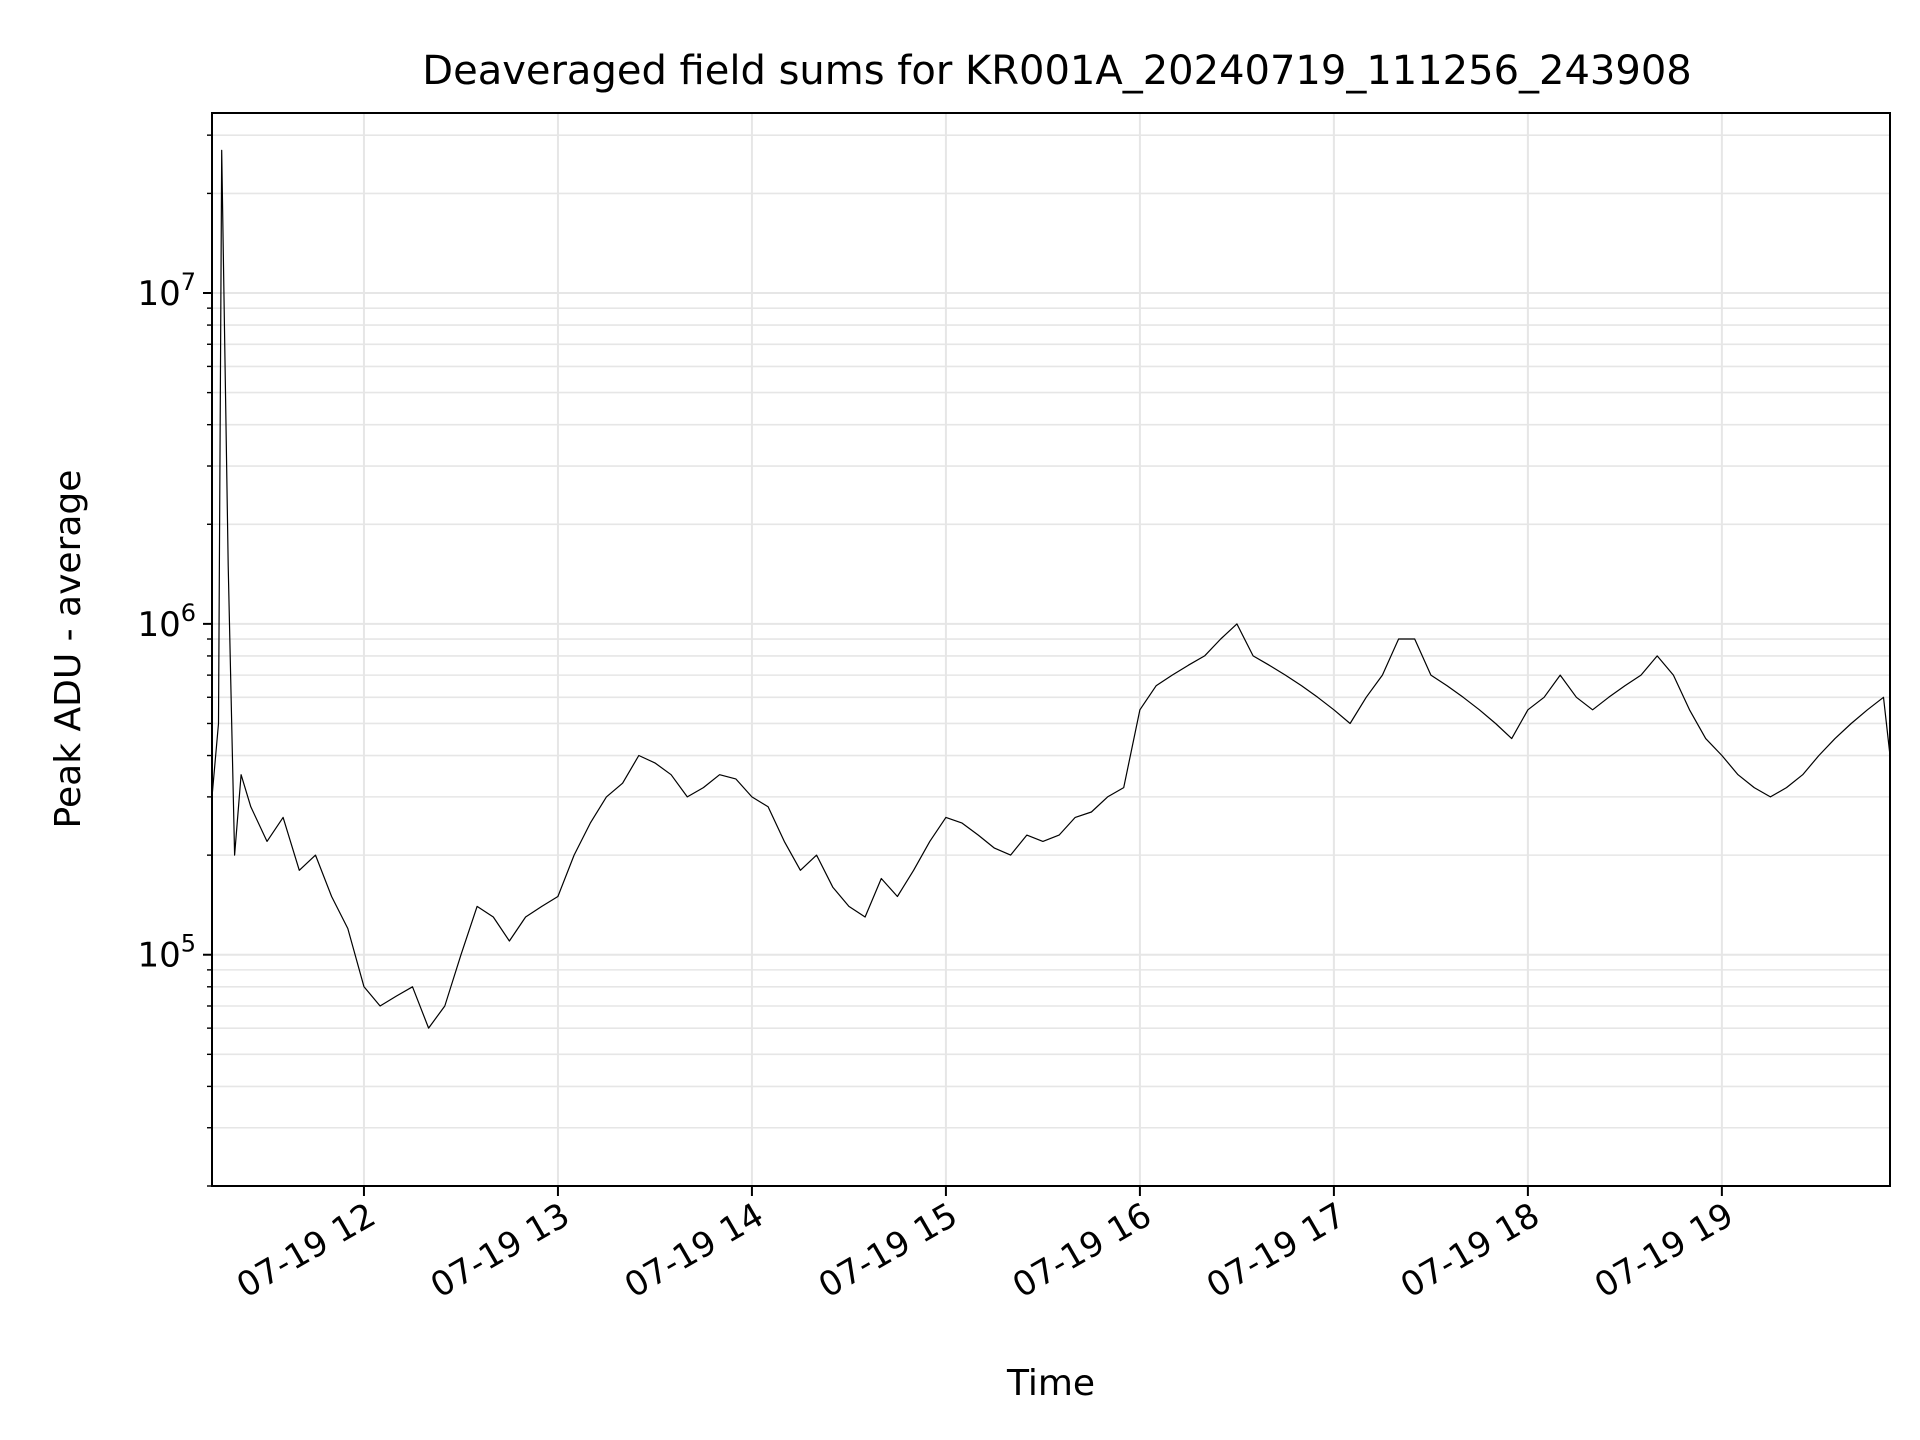 This screenshot has width=1920, height=1440. Describe the element at coordinates (174, 660) in the screenshot. I see `y-axis: 10⁵ 10⁶ 10⁷` at that location.